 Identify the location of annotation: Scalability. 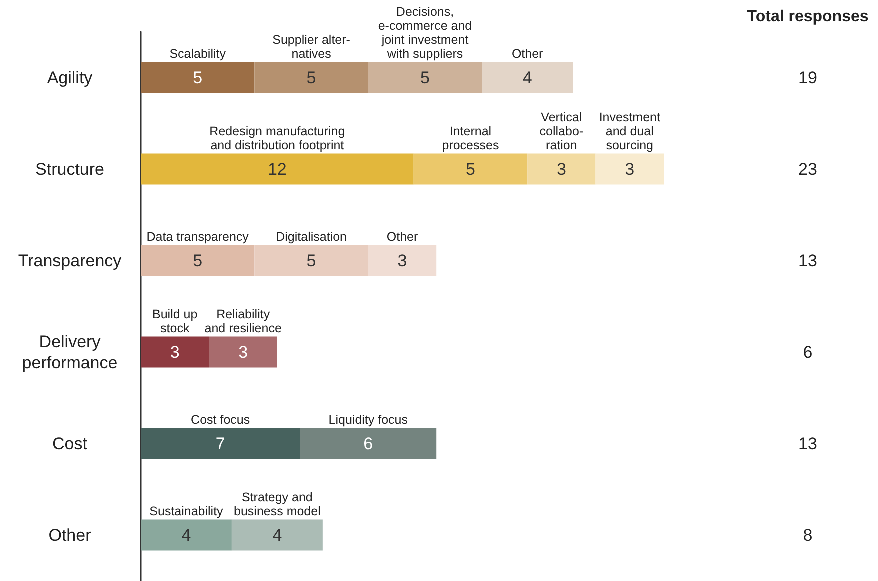
(198, 53).